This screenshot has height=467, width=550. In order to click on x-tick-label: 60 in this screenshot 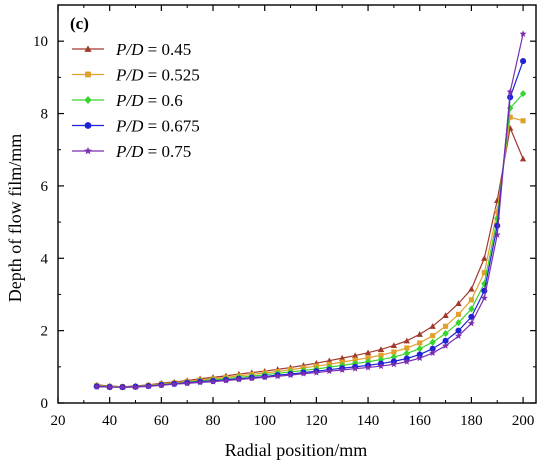, I will do `click(161, 421)`.